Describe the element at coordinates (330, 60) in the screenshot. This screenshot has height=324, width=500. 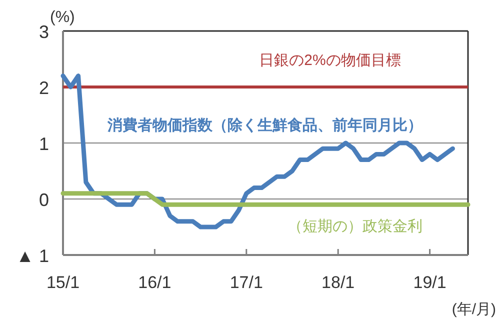
I see `ref-line-label: 日銀の2%の物価目標` at that location.